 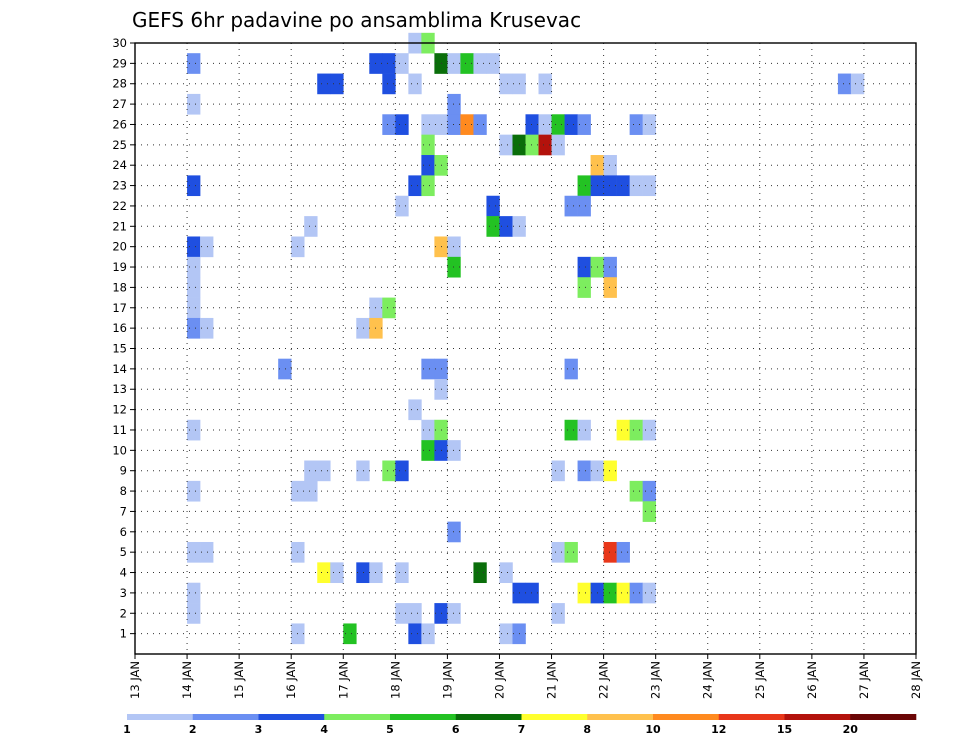 What do you see at coordinates (119, 430) in the screenshot?
I see `y-tick-label: 11` at bounding box center [119, 430].